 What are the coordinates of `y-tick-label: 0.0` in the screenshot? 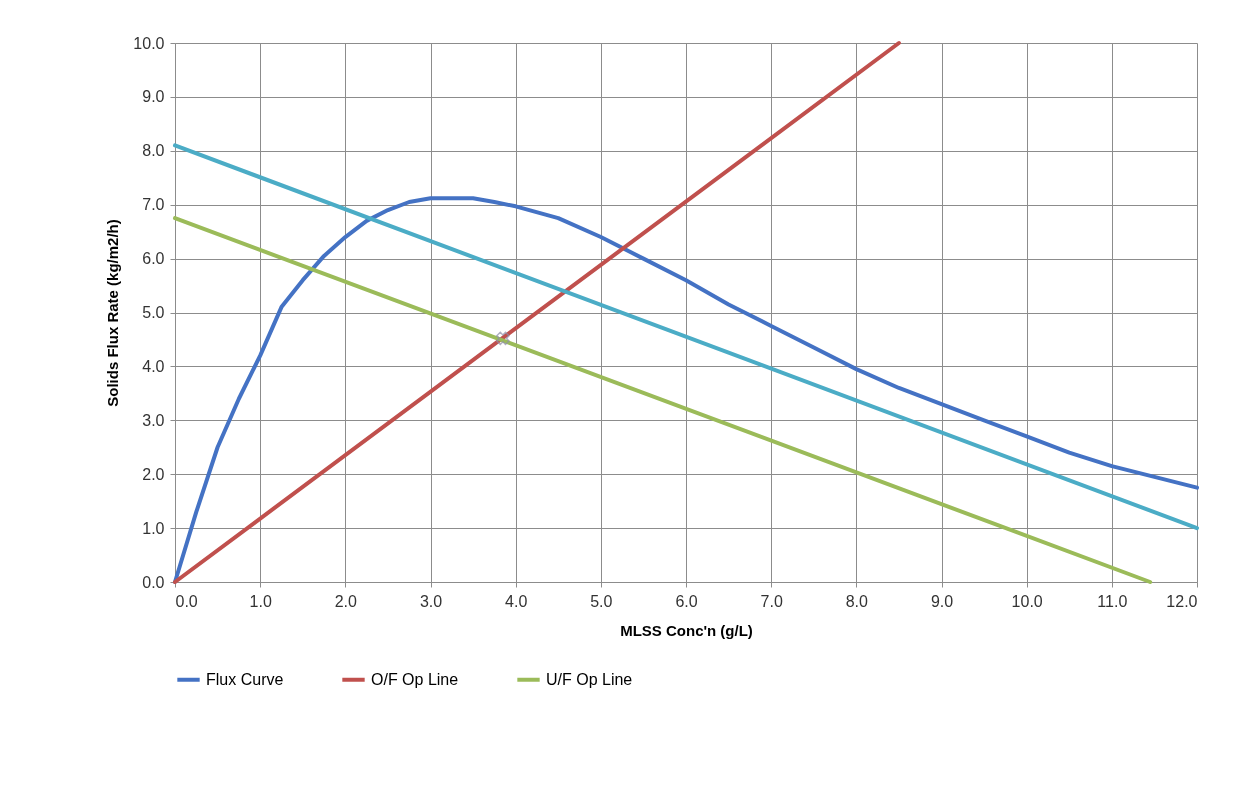 It's located at (153, 582).